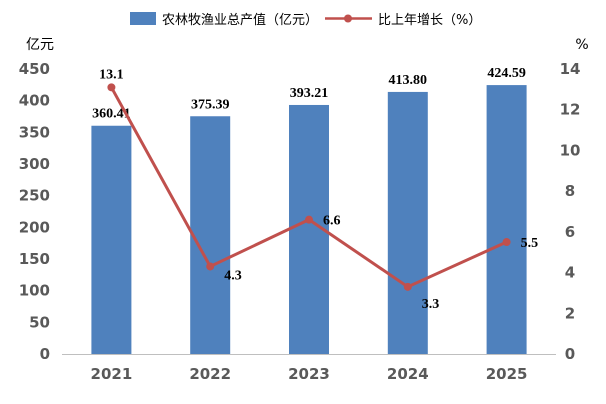 The width and height of the screenshot is (606, 404). Describe the element at coordinates (570, 150) in the screenshot. I see `right-tick-label: 10` at that location.